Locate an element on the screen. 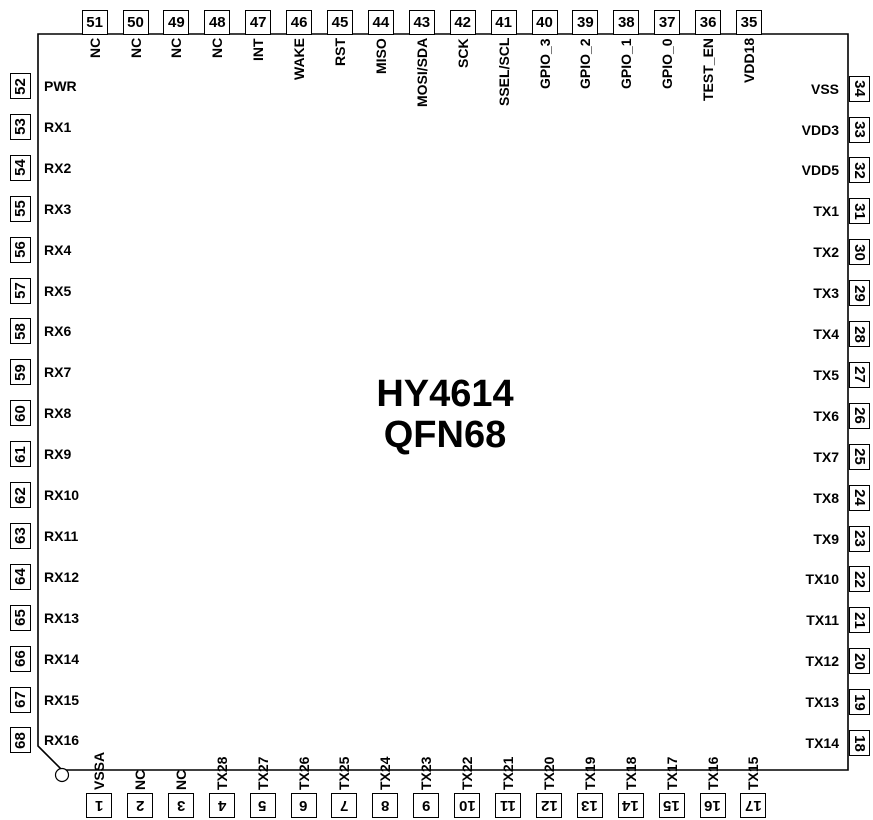  pin-number-text: 19 is located at coordinates (859, 702).